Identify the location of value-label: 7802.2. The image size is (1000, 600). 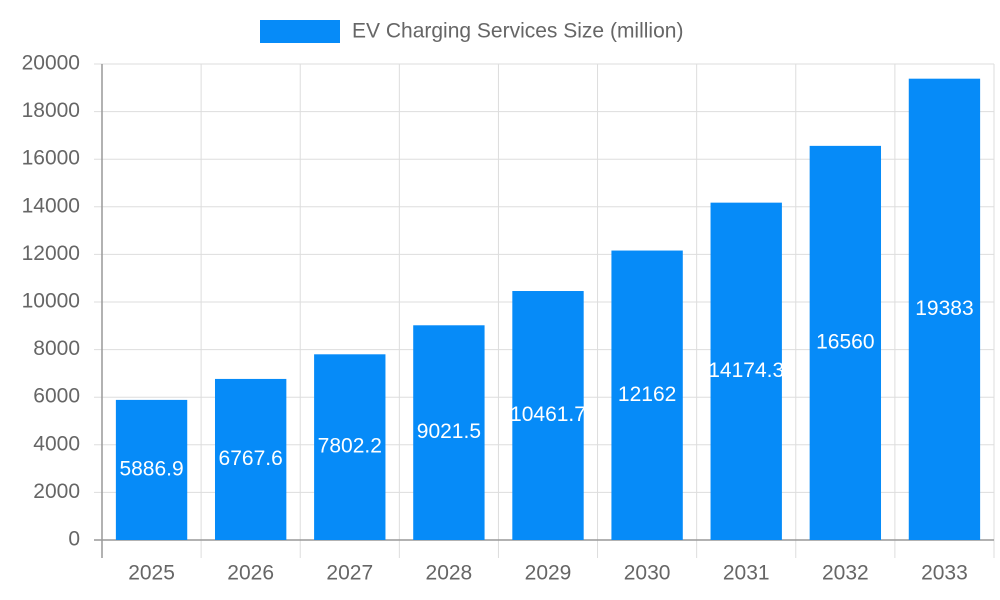
(350, 446).